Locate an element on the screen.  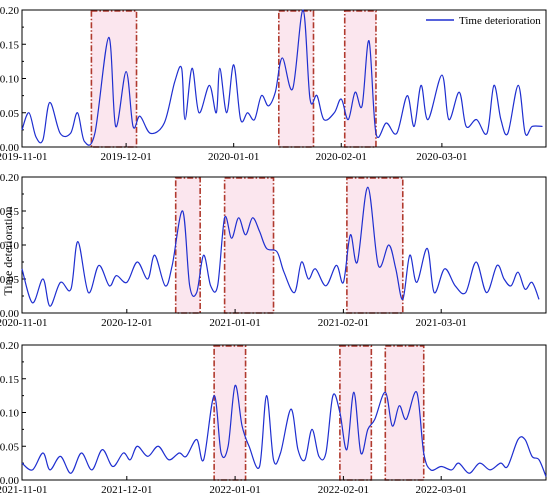
legend: Time deterioration is located at coordinates (483, 21).